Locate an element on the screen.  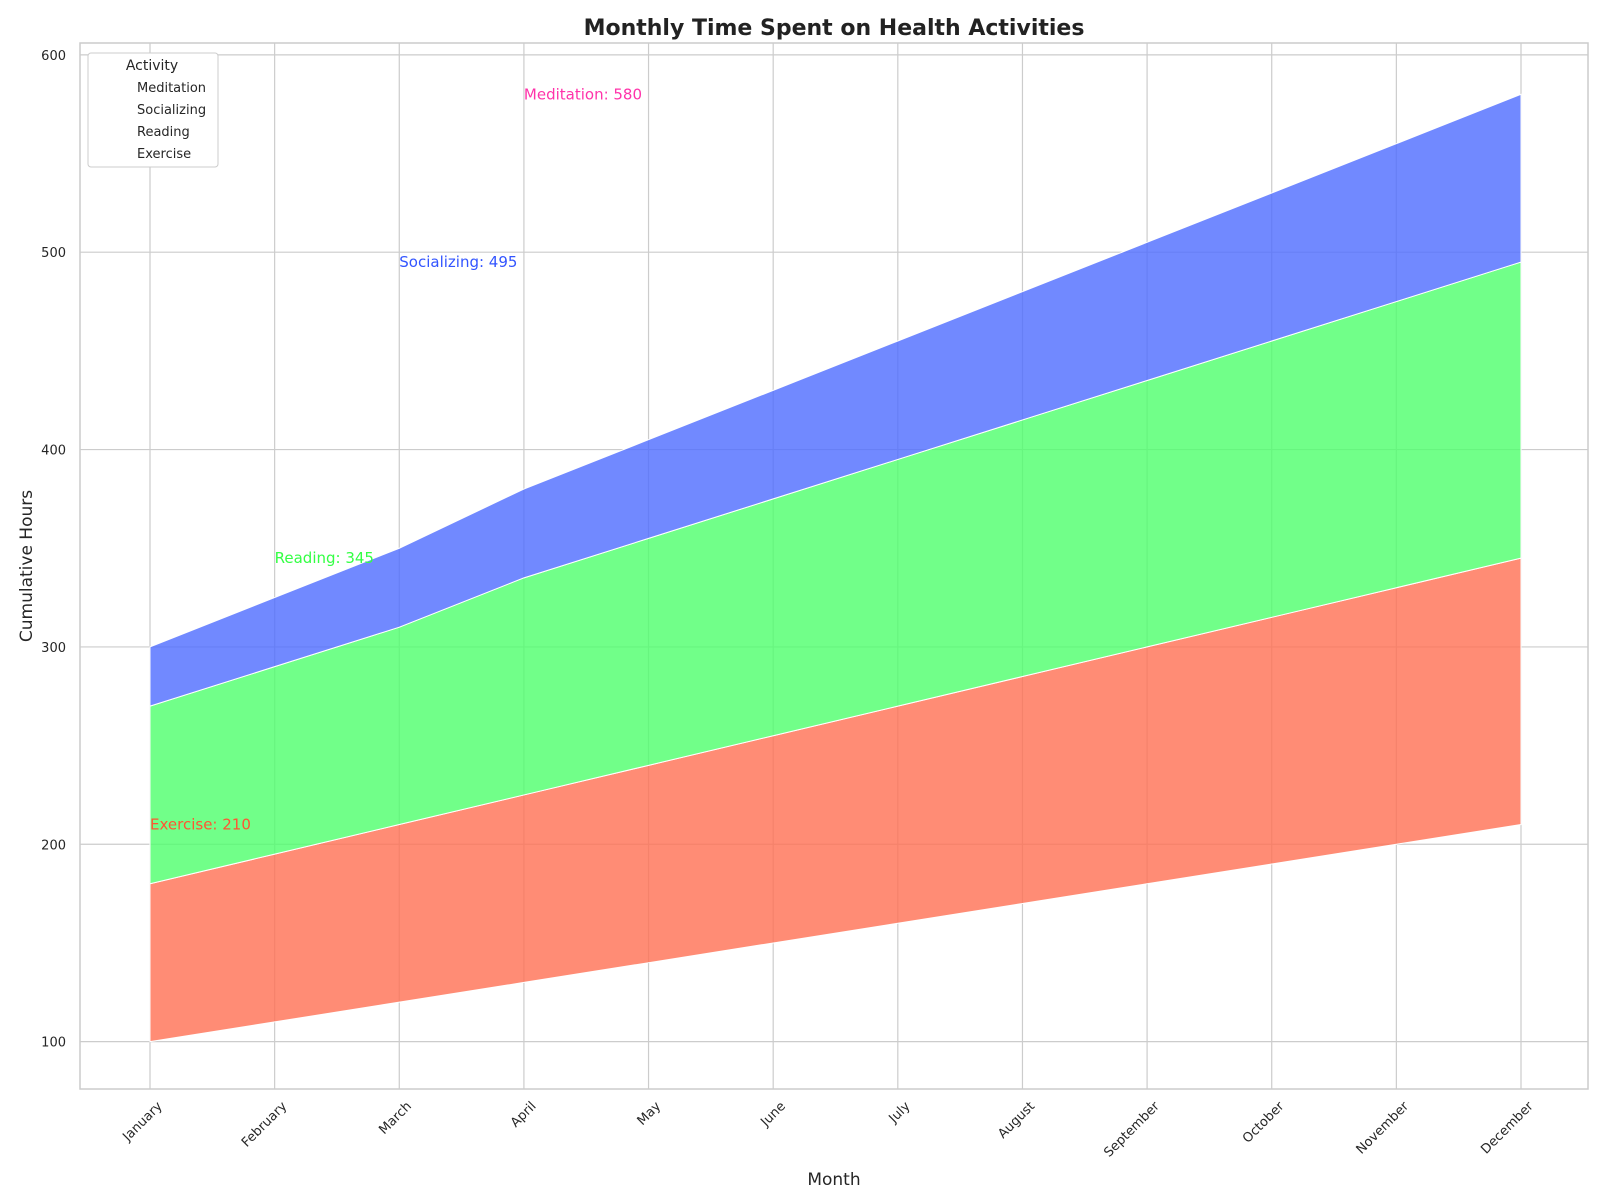
x-tick-label: July is located at coordinates (900, 1113).